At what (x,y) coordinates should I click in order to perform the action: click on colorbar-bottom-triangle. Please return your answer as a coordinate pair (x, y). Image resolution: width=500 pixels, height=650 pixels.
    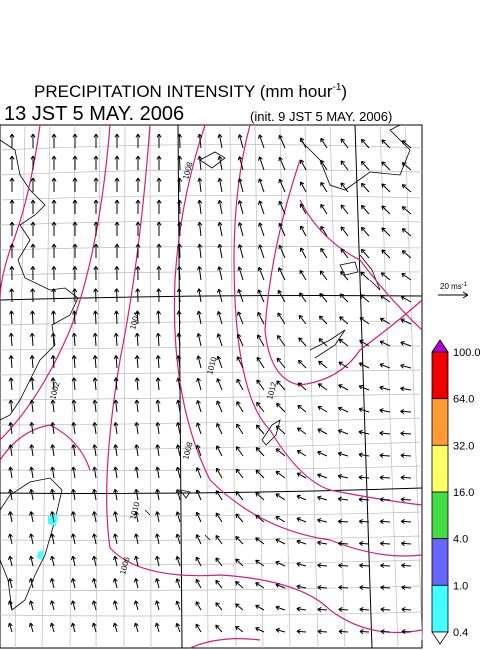
    Looking at the image, I should click on (440, 638).